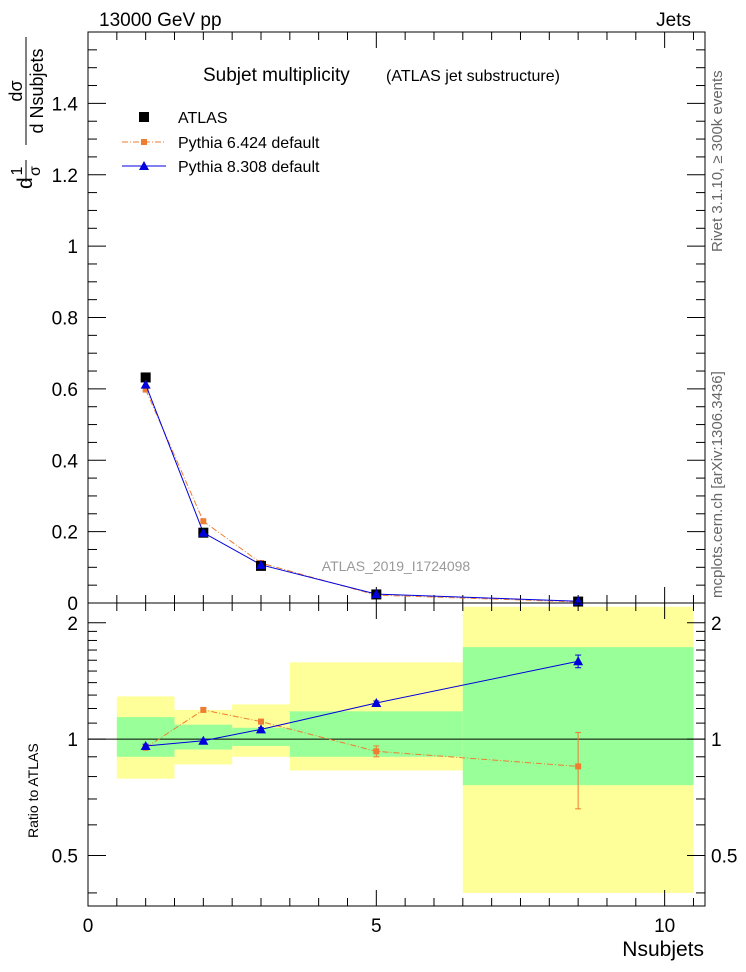 Image resolution: width=746 pixels, height=972 pixels. Describe the element at coordinates (717, 161) in the screenshot. I see `side-rivet-label: Rivet 3.1.10, ≥ 300k events` at that location.